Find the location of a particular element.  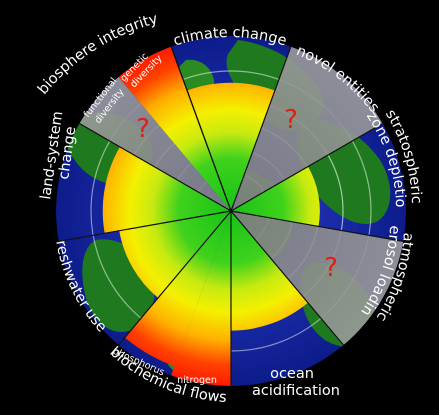

wedge-functional is located at coordinates (155, 144).